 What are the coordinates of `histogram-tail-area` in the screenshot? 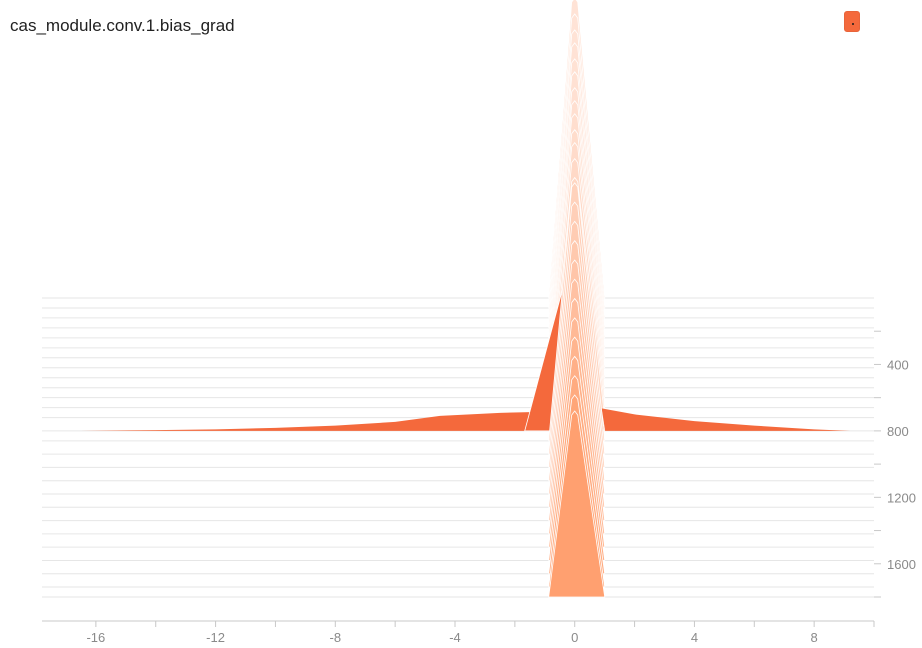 It's located at (465, 419).